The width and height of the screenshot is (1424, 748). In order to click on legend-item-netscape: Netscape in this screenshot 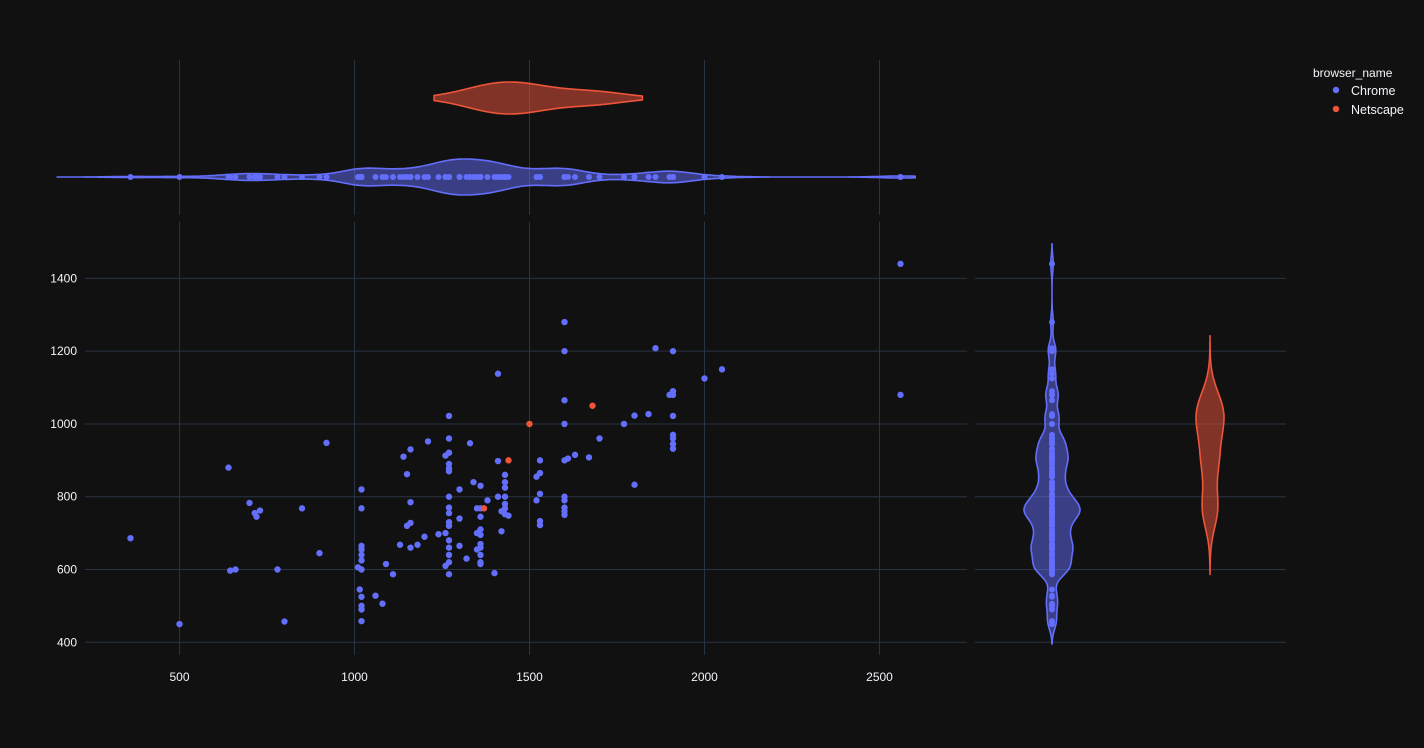, I will do `click(1368, 110)`.